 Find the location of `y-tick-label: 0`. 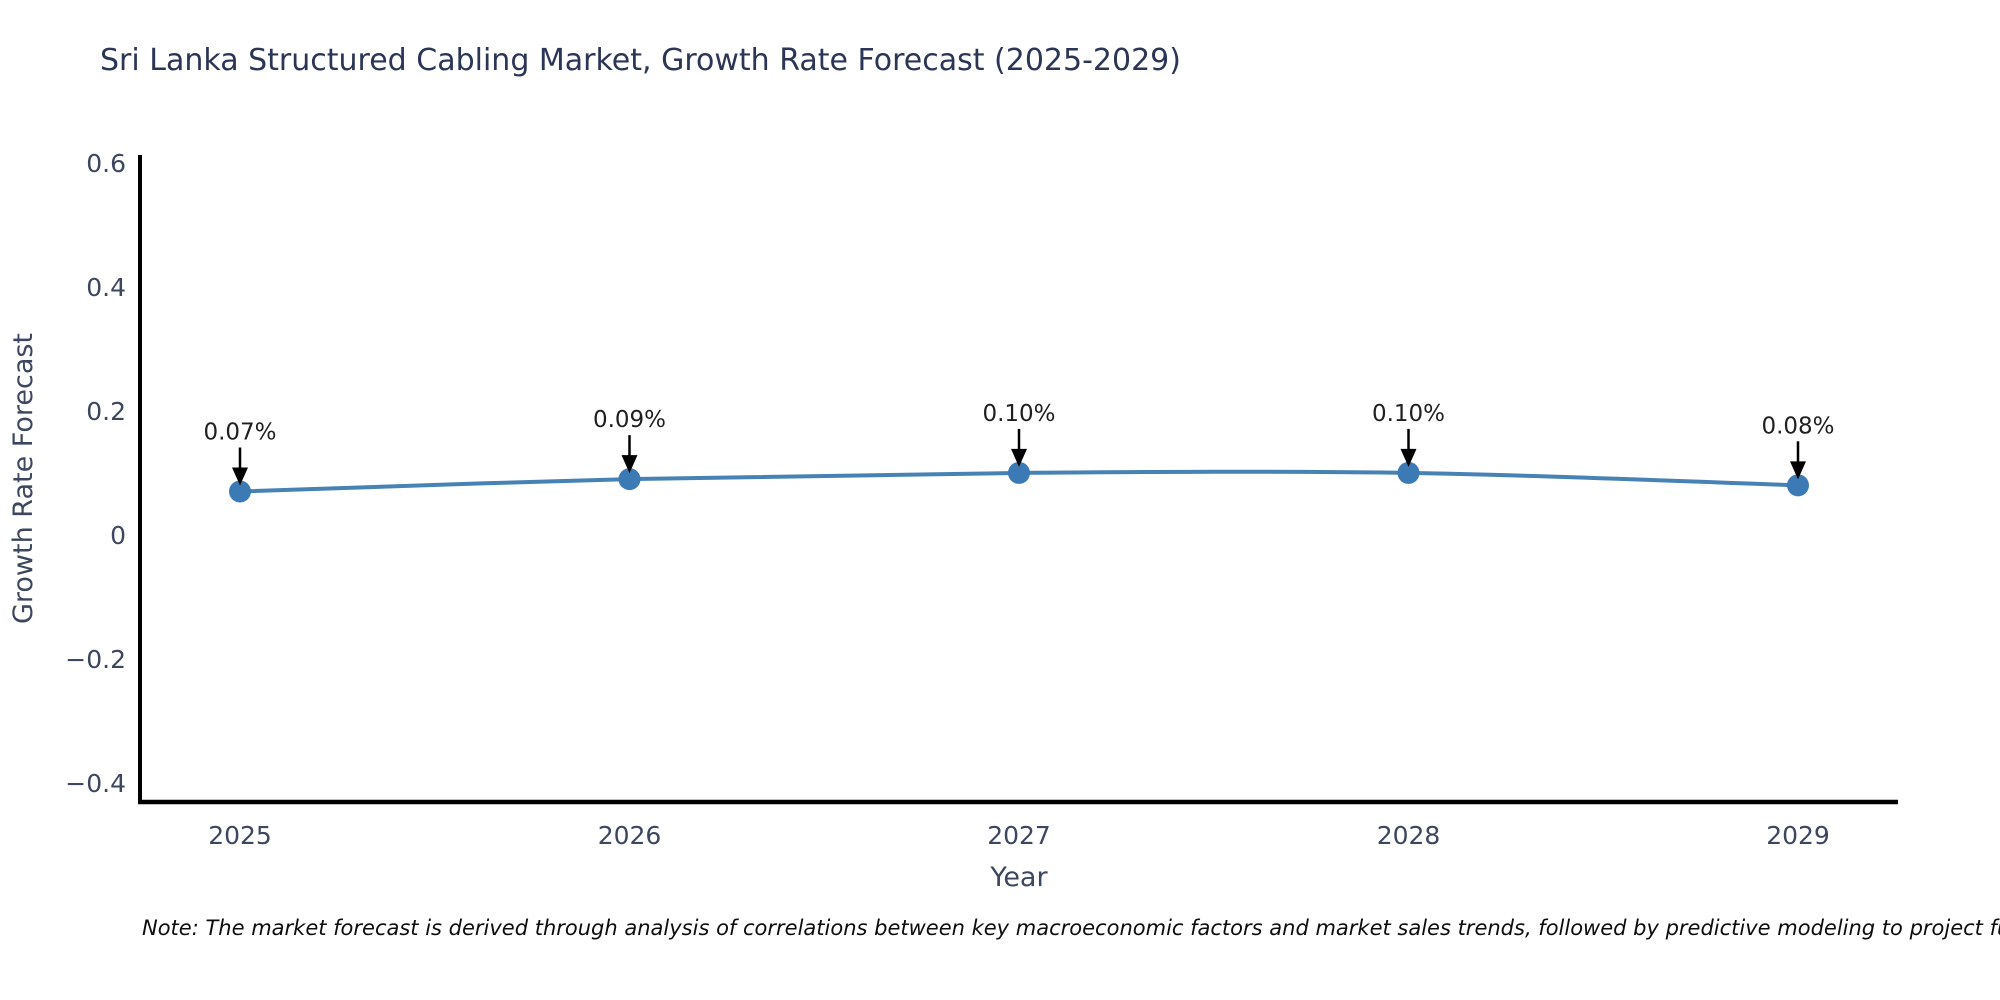

y-tick-label: 0 is located at coordinates (118, 535).